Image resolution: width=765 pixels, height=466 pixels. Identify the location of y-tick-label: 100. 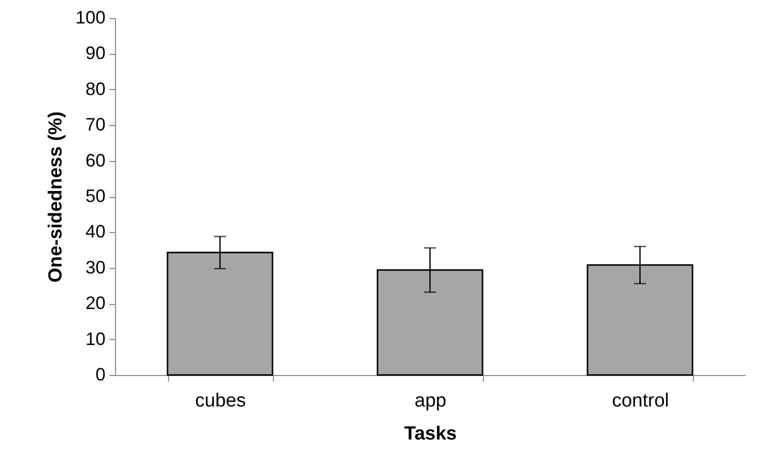
(90, 18).